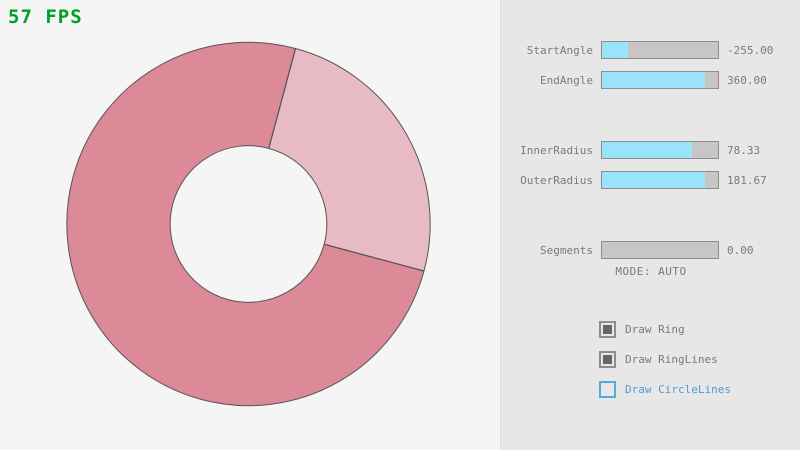 The width and height of the screenshot is (800, 450). What do you see at coordinates (566, 80) in the screenshot?
I see `slider-label-endangle: EndAngle` at bounding box center [566, 80].